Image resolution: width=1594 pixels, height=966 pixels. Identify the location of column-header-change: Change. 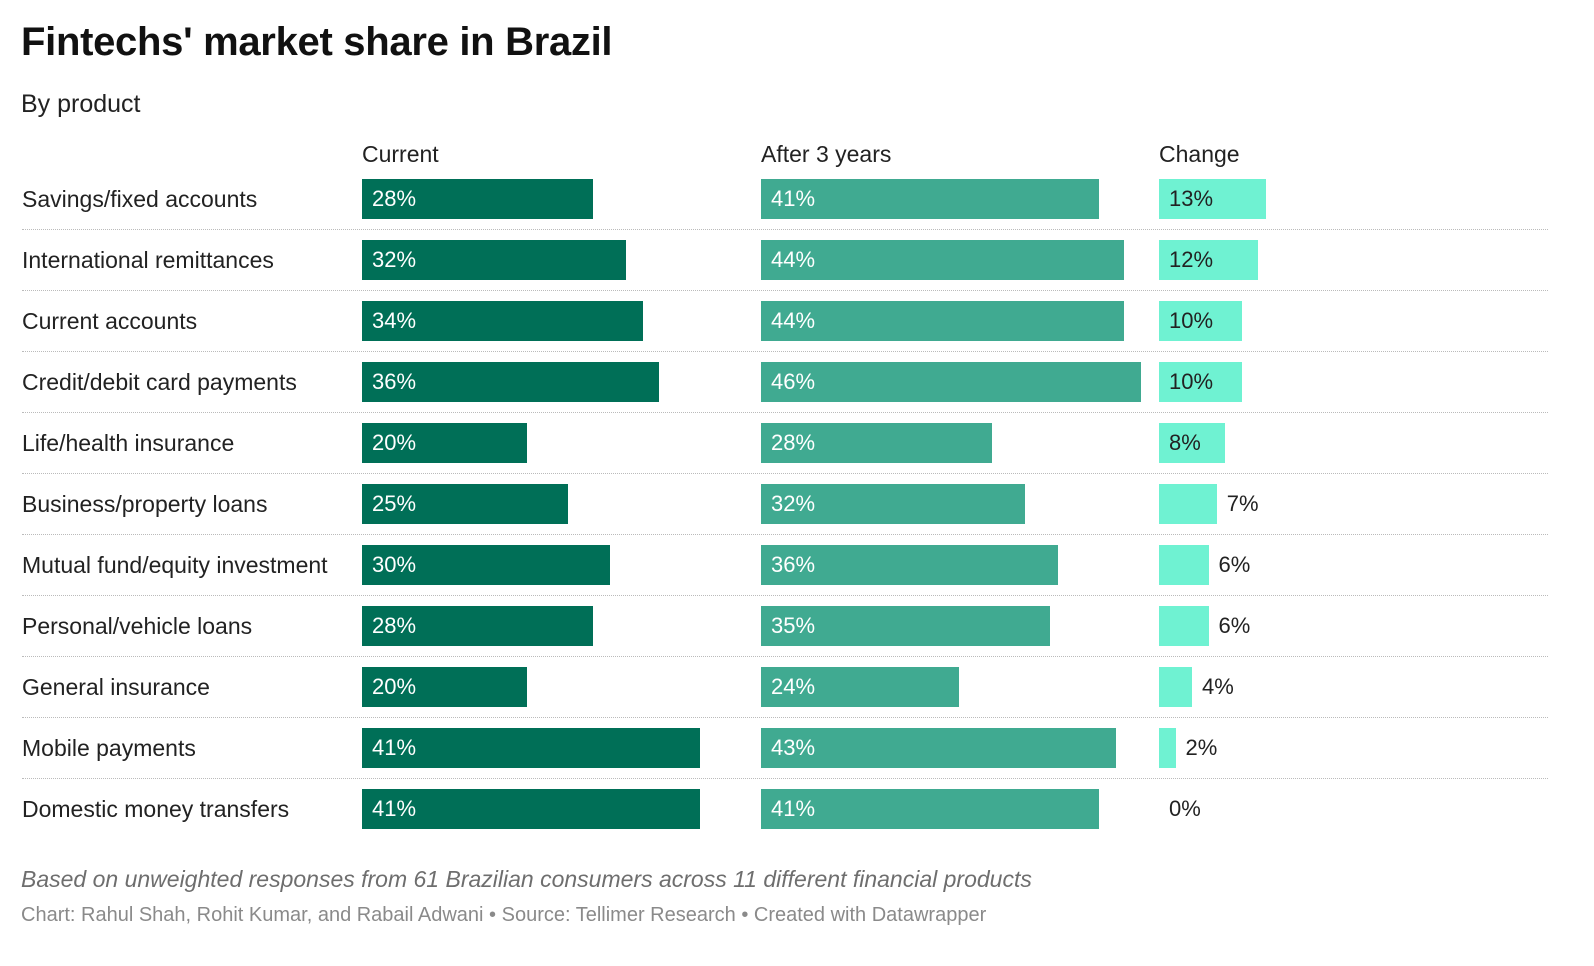
(1199, 154).